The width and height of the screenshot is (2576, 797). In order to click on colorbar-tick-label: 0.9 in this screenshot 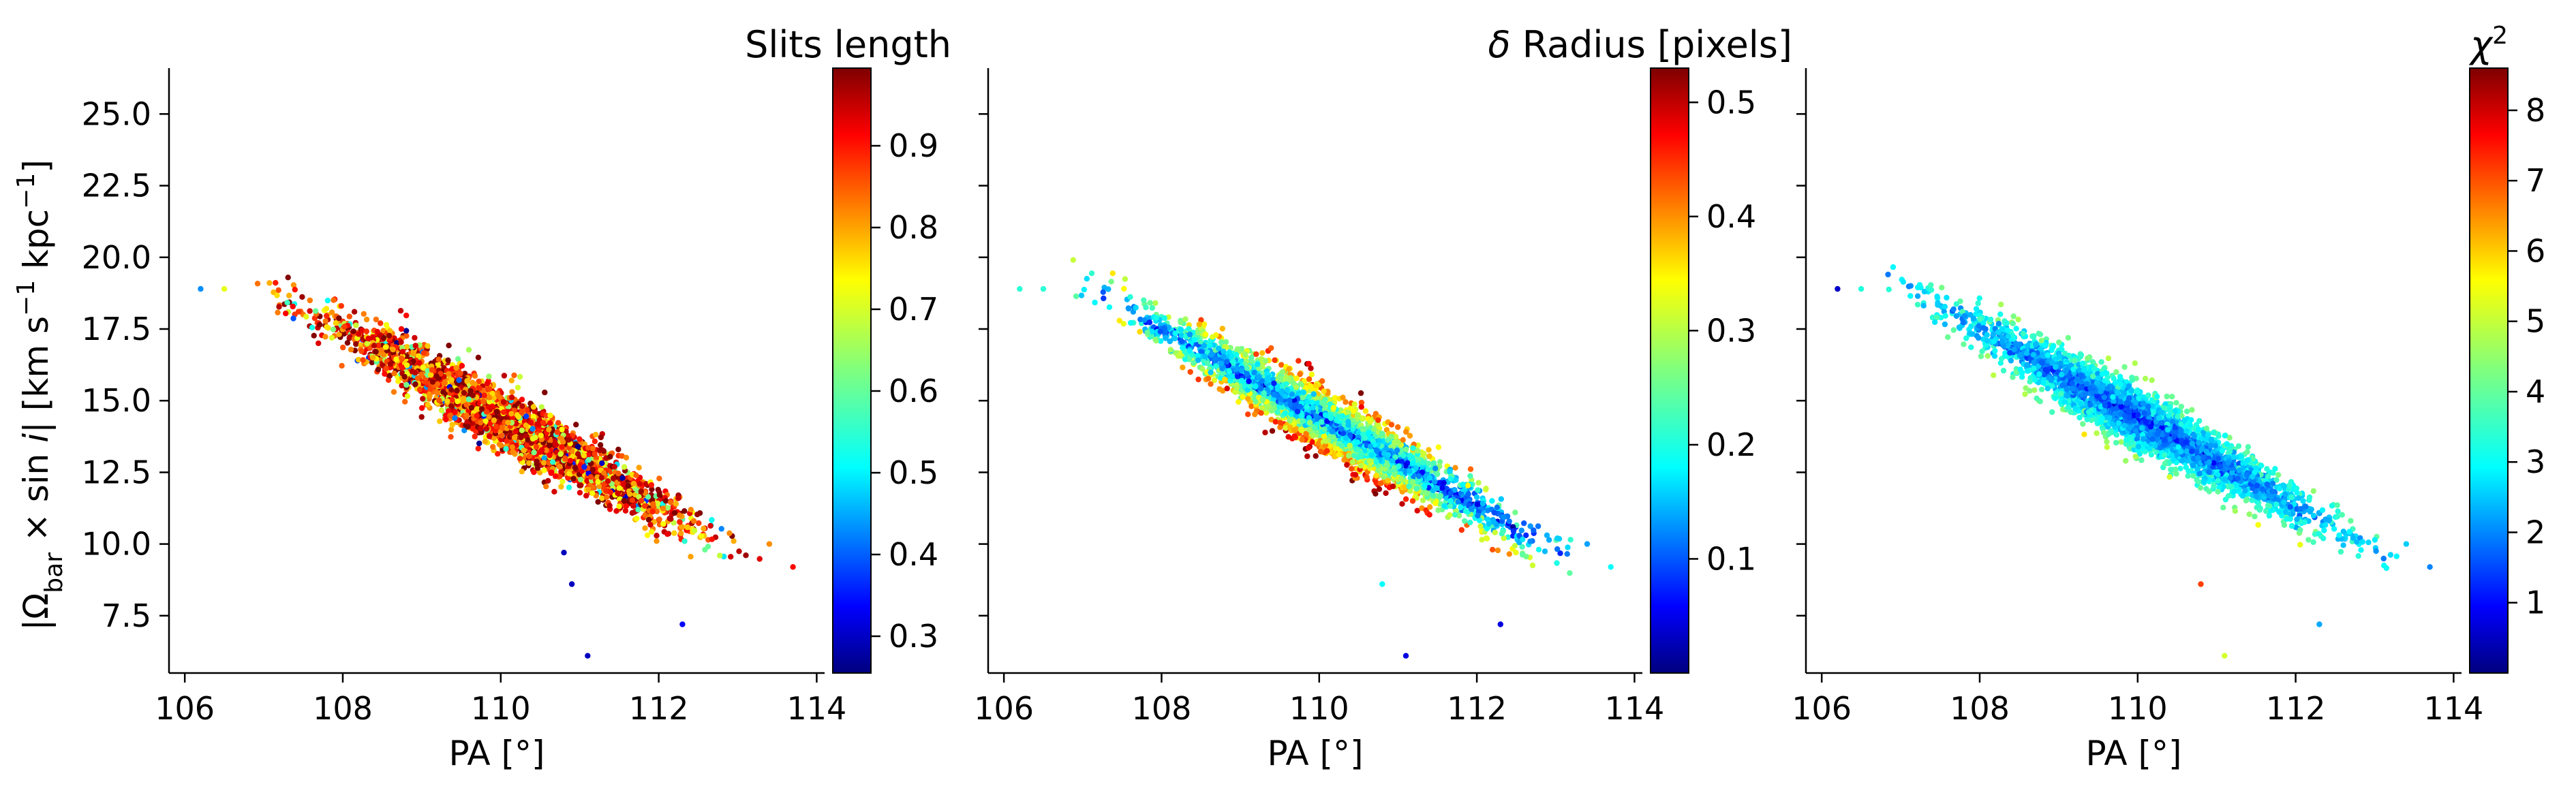, I will do `click(913, 145)`.